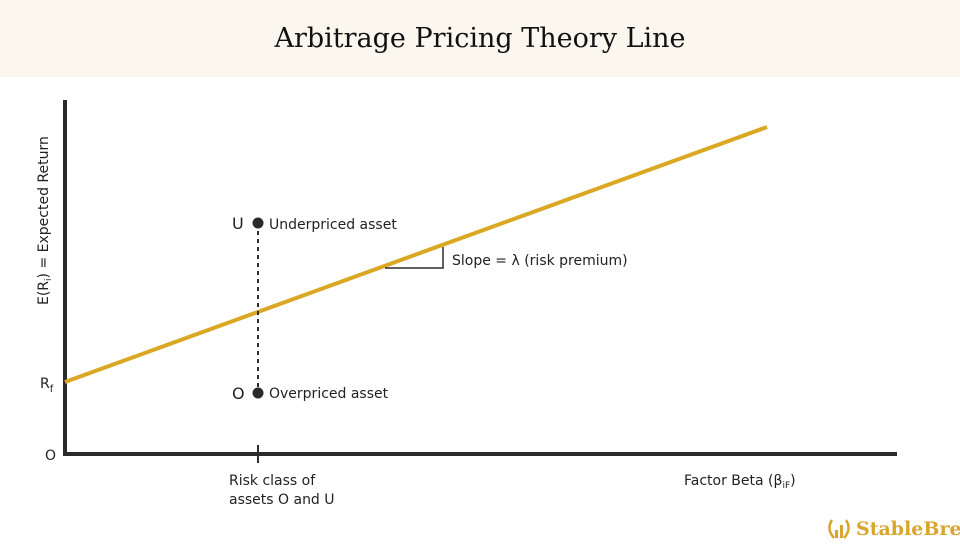 The width and height of the screenshot is (960, 550). Describe the element at coordinates (258, 393) in the screenshot. I see `point-o` at that location.